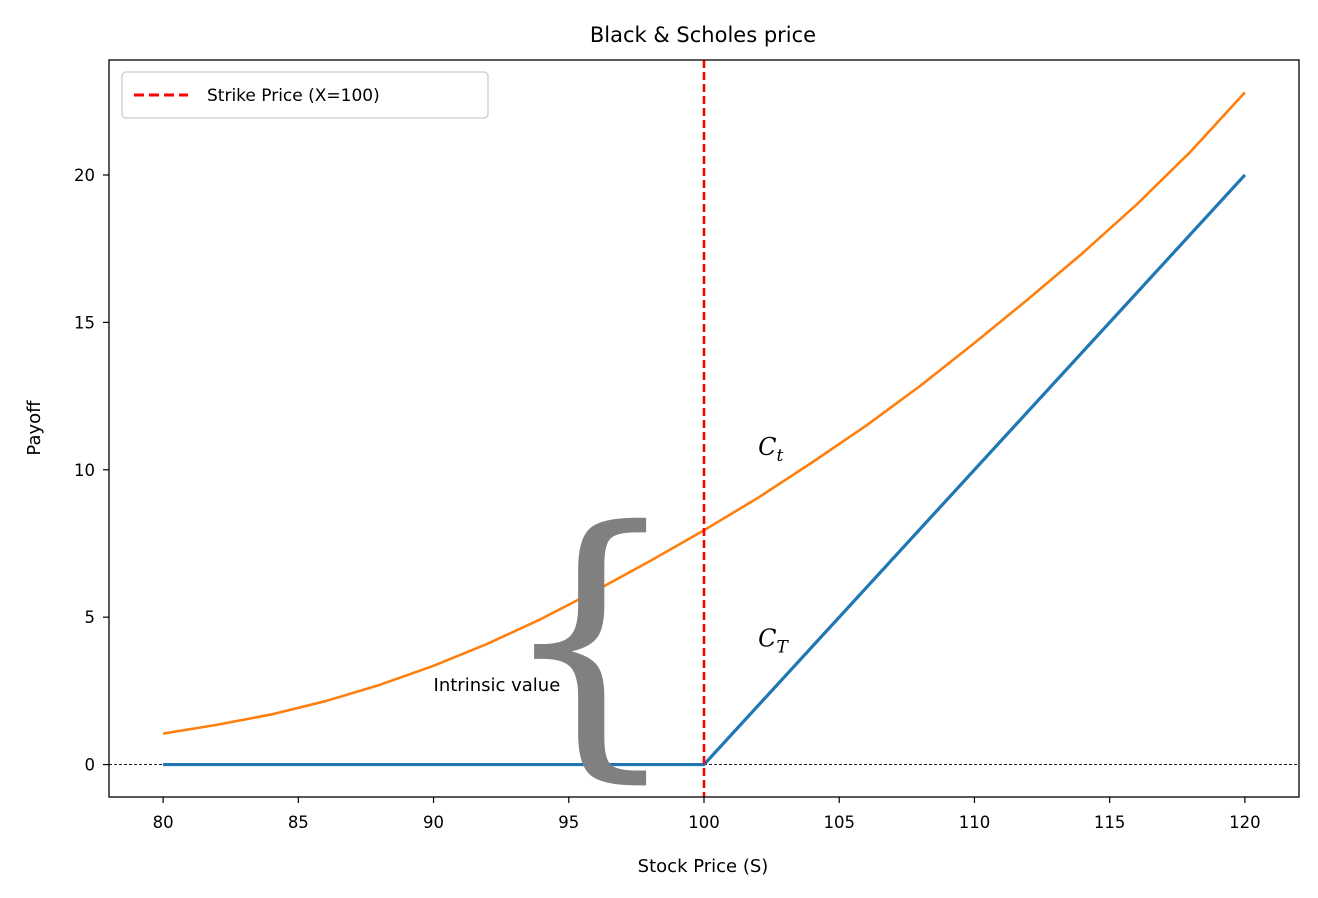 This screenshot has width=1318, height=898. I want to click on y-tick-label: 0, so click(90, 765).